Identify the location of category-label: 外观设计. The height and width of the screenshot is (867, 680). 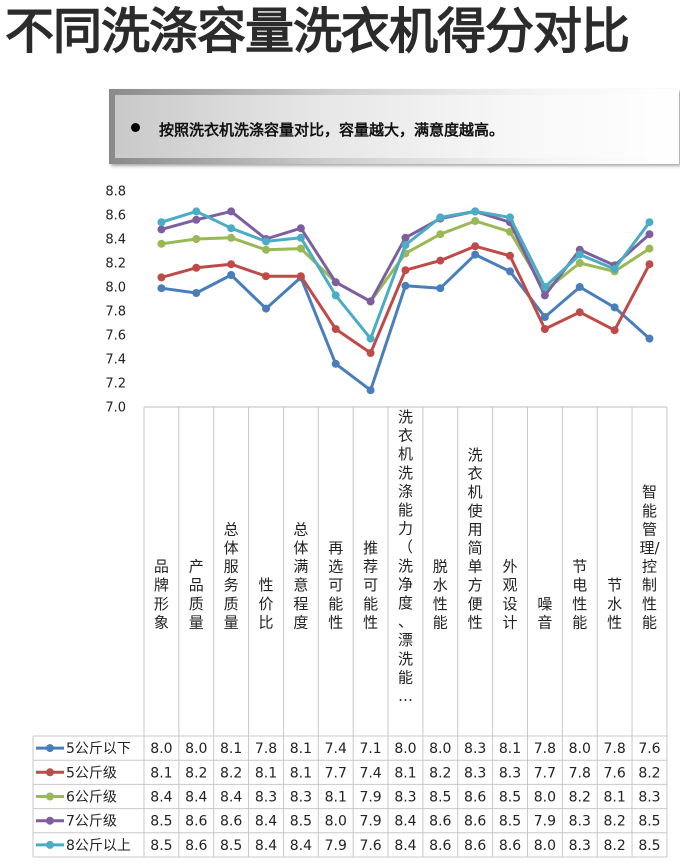
(510, 595).